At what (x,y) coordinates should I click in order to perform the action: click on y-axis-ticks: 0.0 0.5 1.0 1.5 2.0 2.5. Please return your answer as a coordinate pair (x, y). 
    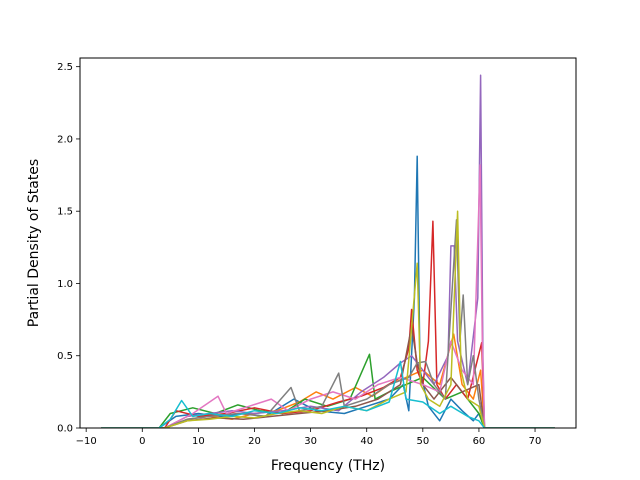
    Looking at the image, I should click on (68, 248).